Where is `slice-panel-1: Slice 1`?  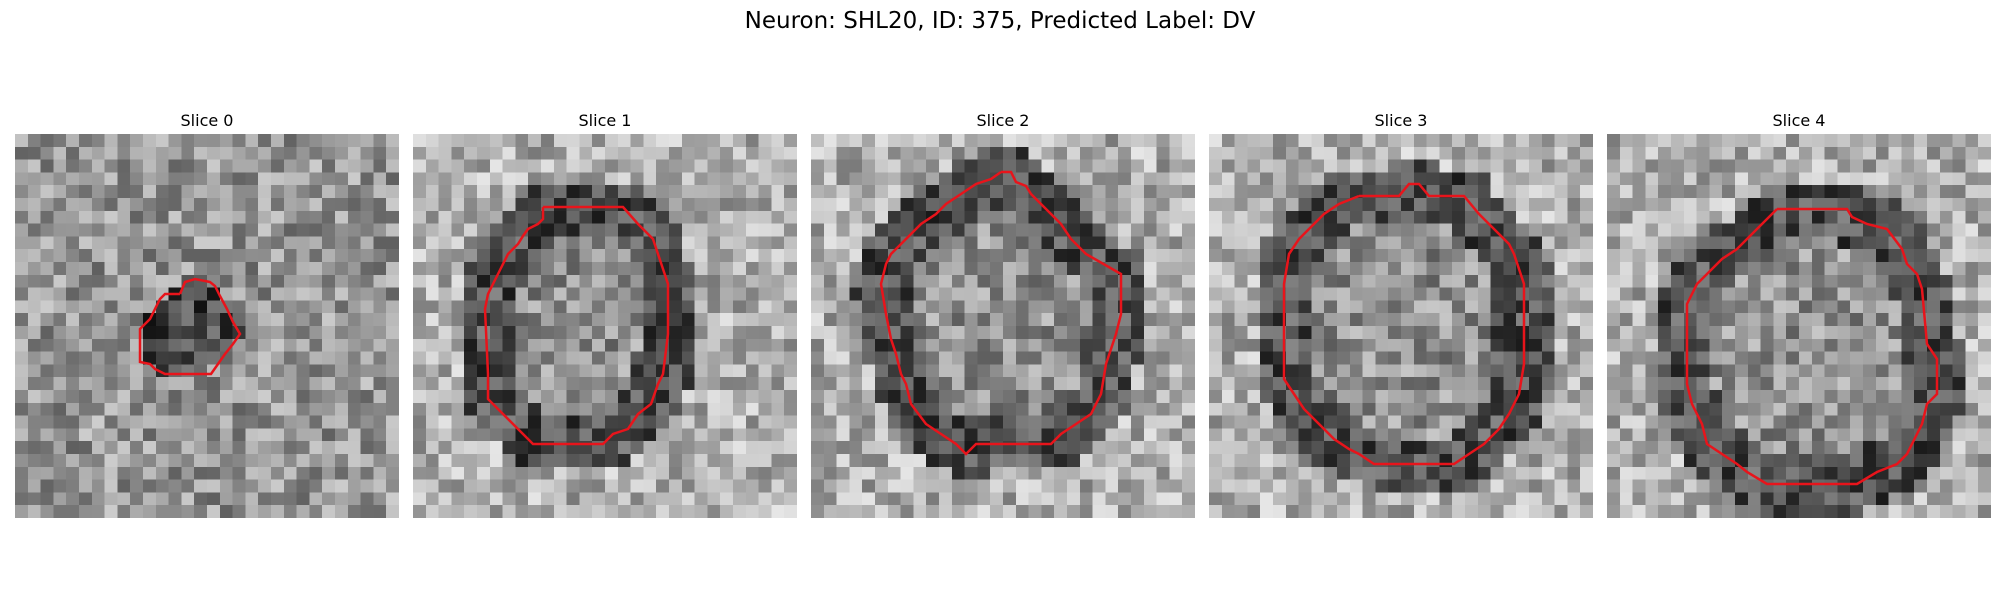 slice-panel-1: Slice 1 is located at coordinates (605, 314).